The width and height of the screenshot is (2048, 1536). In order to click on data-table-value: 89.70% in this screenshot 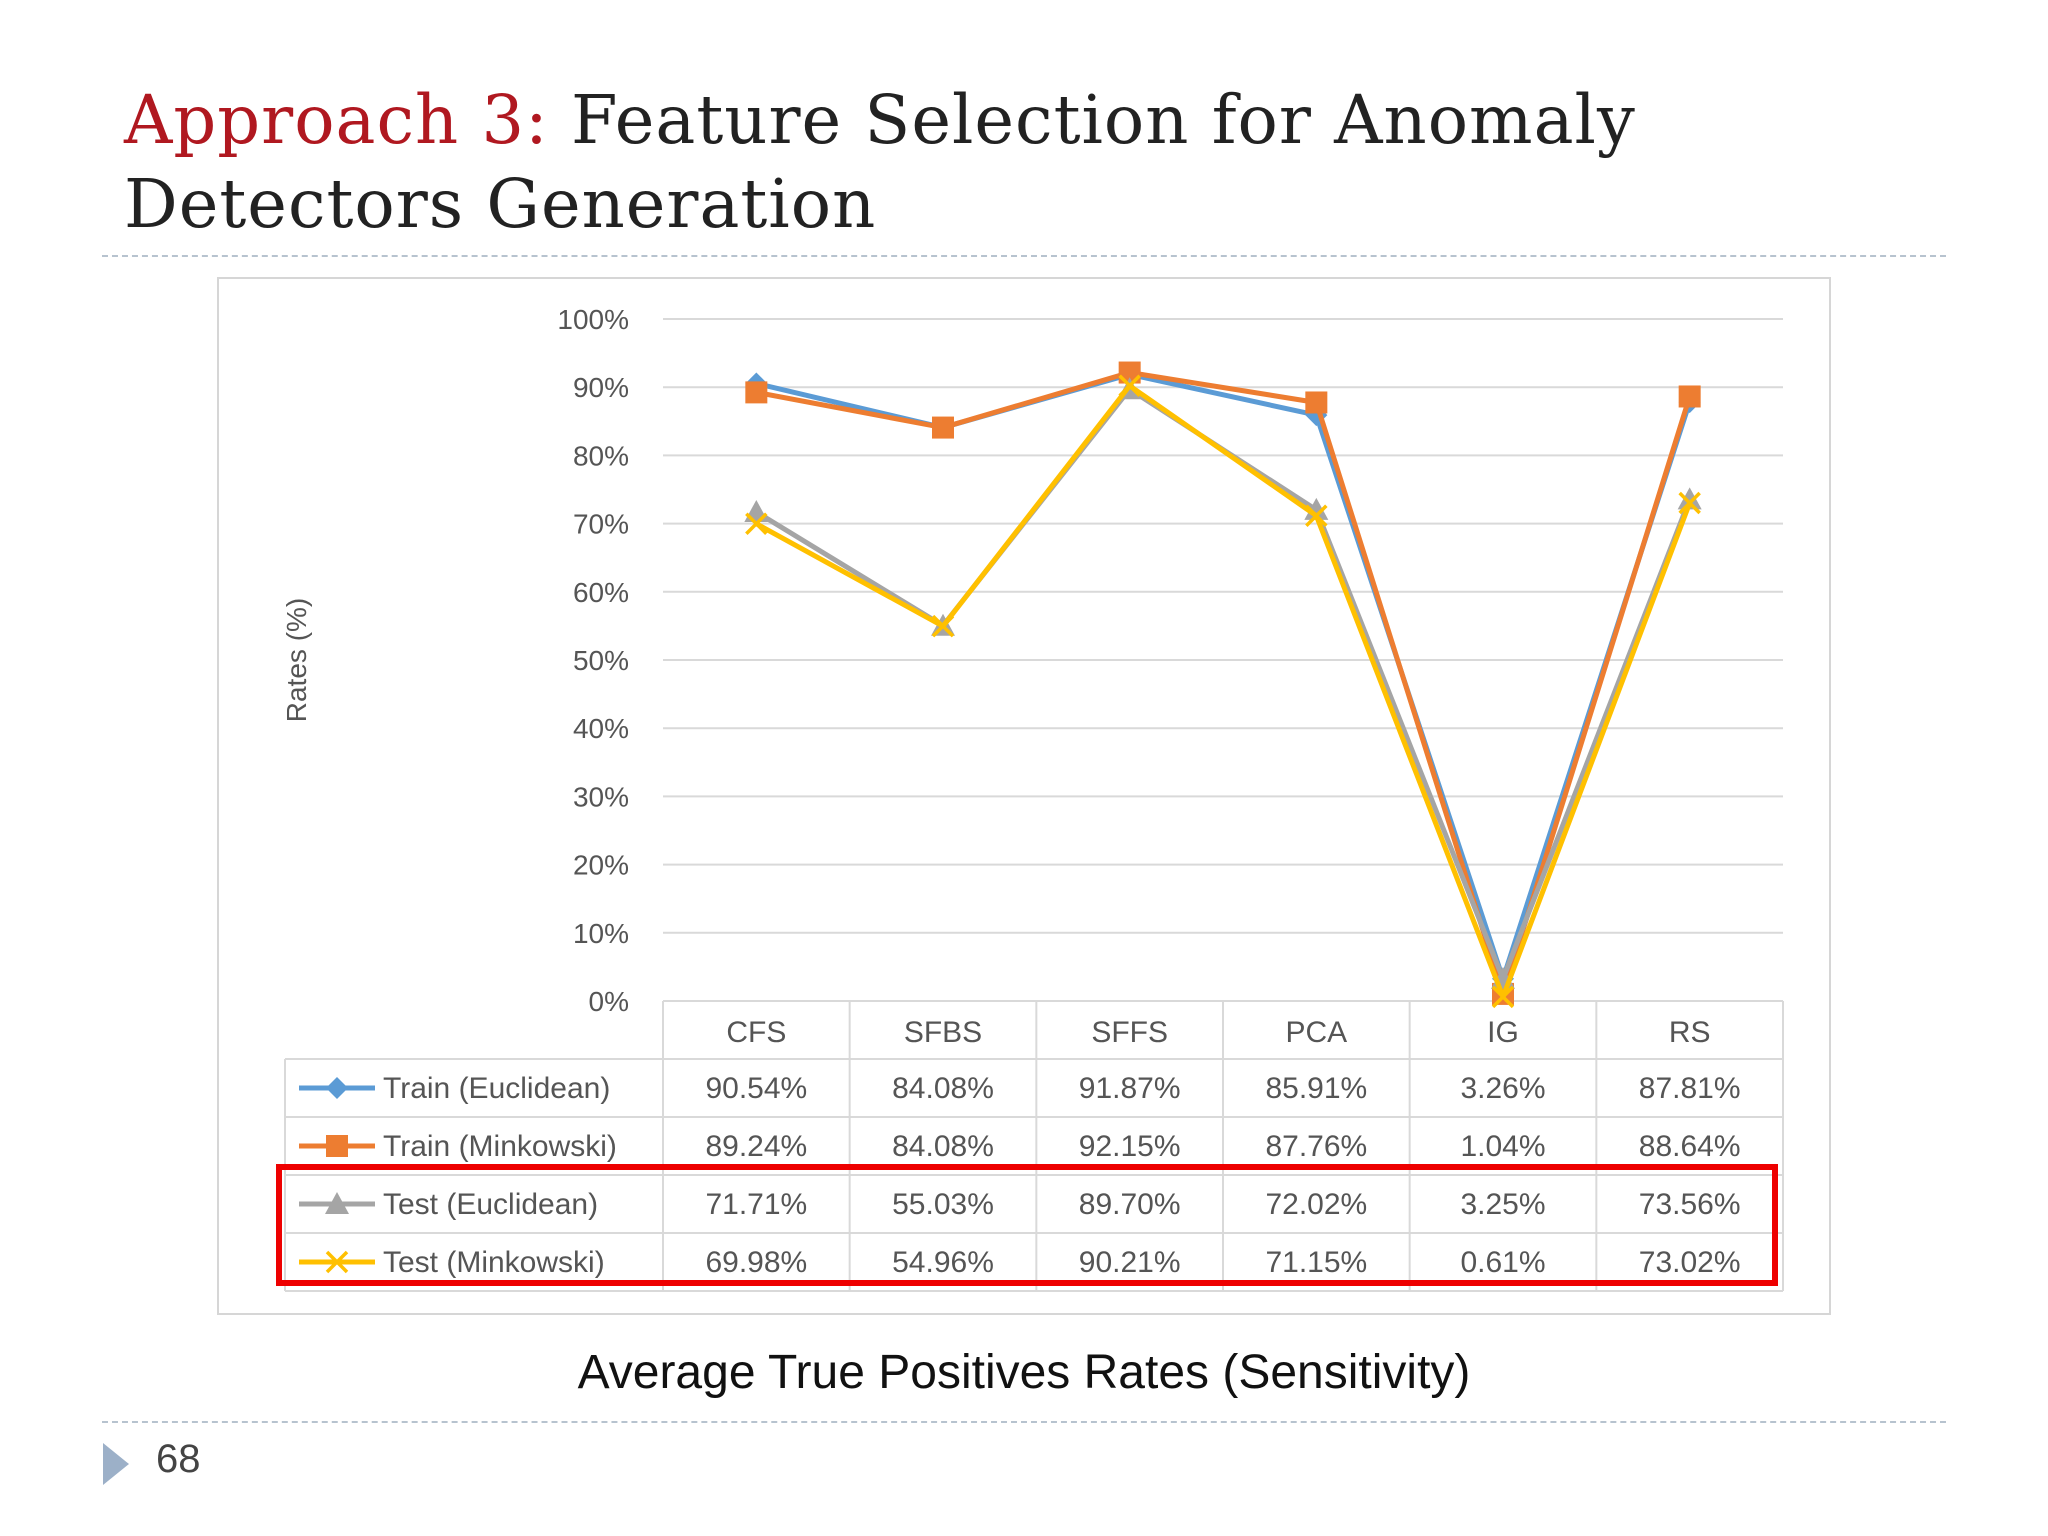, I will do `click(1130, 1204)`.